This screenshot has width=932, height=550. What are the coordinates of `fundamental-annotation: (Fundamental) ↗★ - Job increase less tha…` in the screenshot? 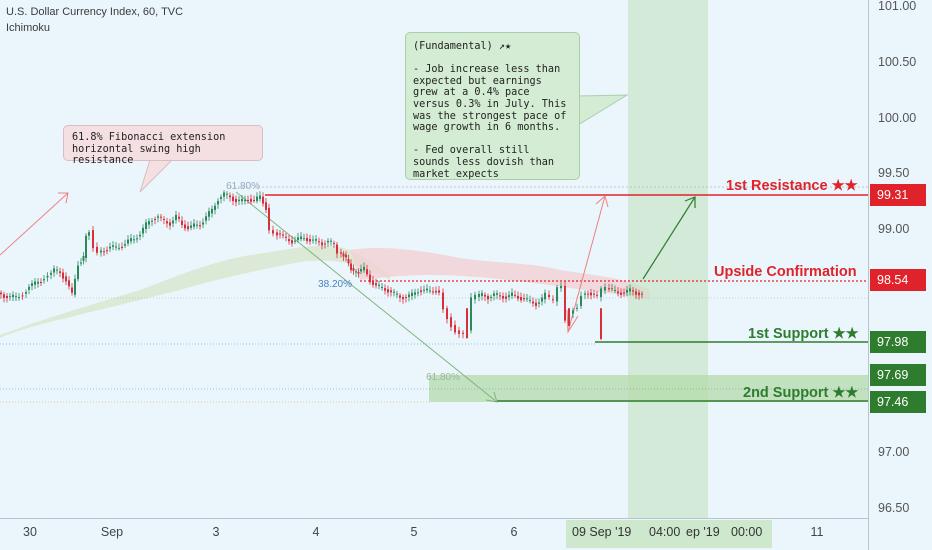 It's located at (492, 106).